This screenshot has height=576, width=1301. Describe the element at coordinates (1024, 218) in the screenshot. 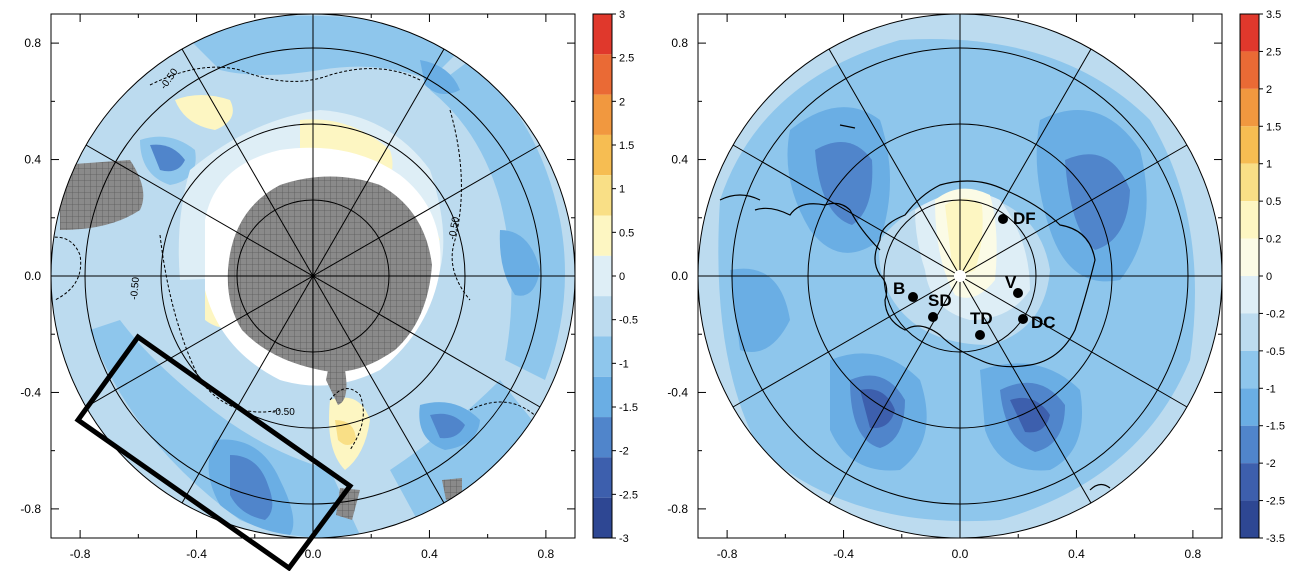

I see `station-label: DF` at that location.